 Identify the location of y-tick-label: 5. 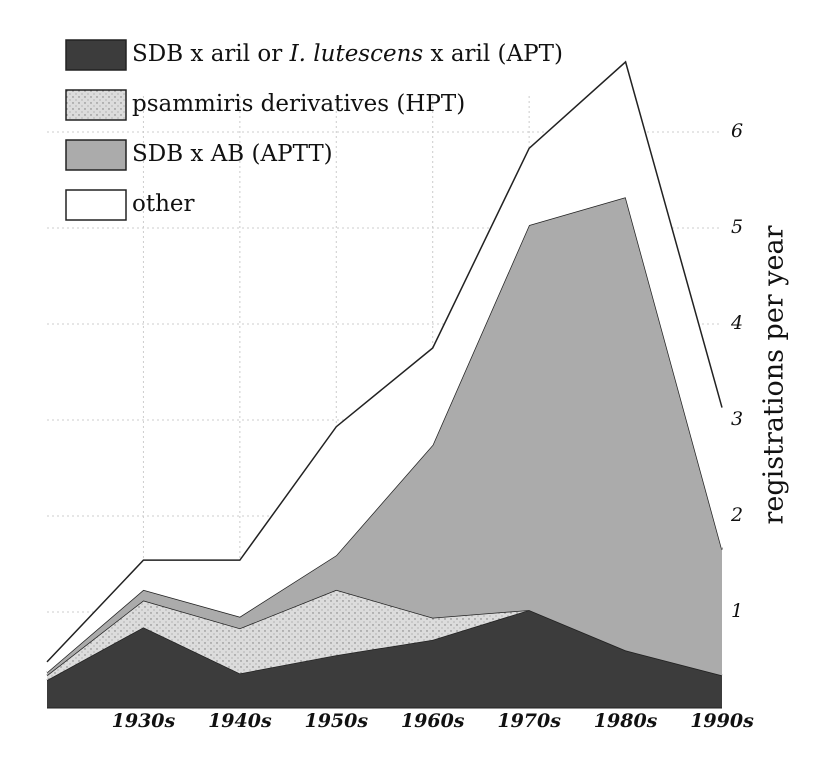
(737, 227).